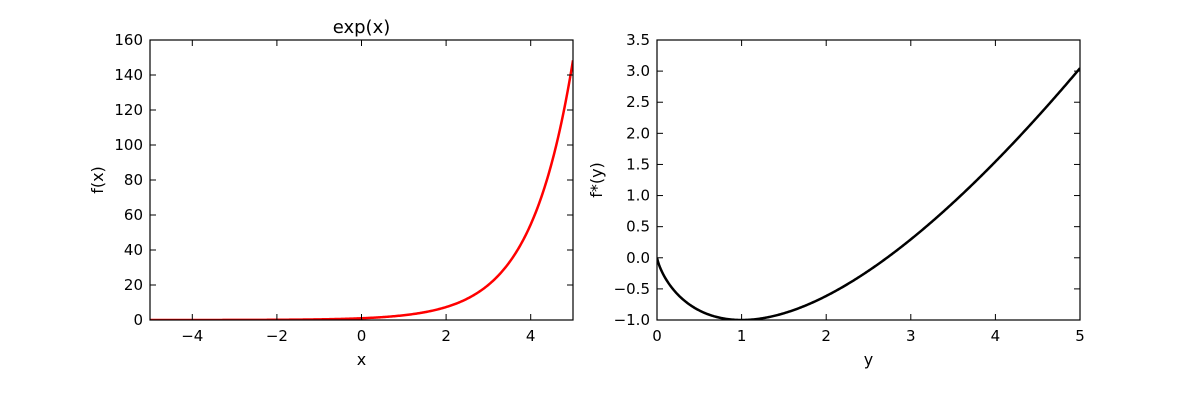  Describe the element at coordinates (362, 27) in the screenshot. I see `chart-title: exp(x)` at that location.